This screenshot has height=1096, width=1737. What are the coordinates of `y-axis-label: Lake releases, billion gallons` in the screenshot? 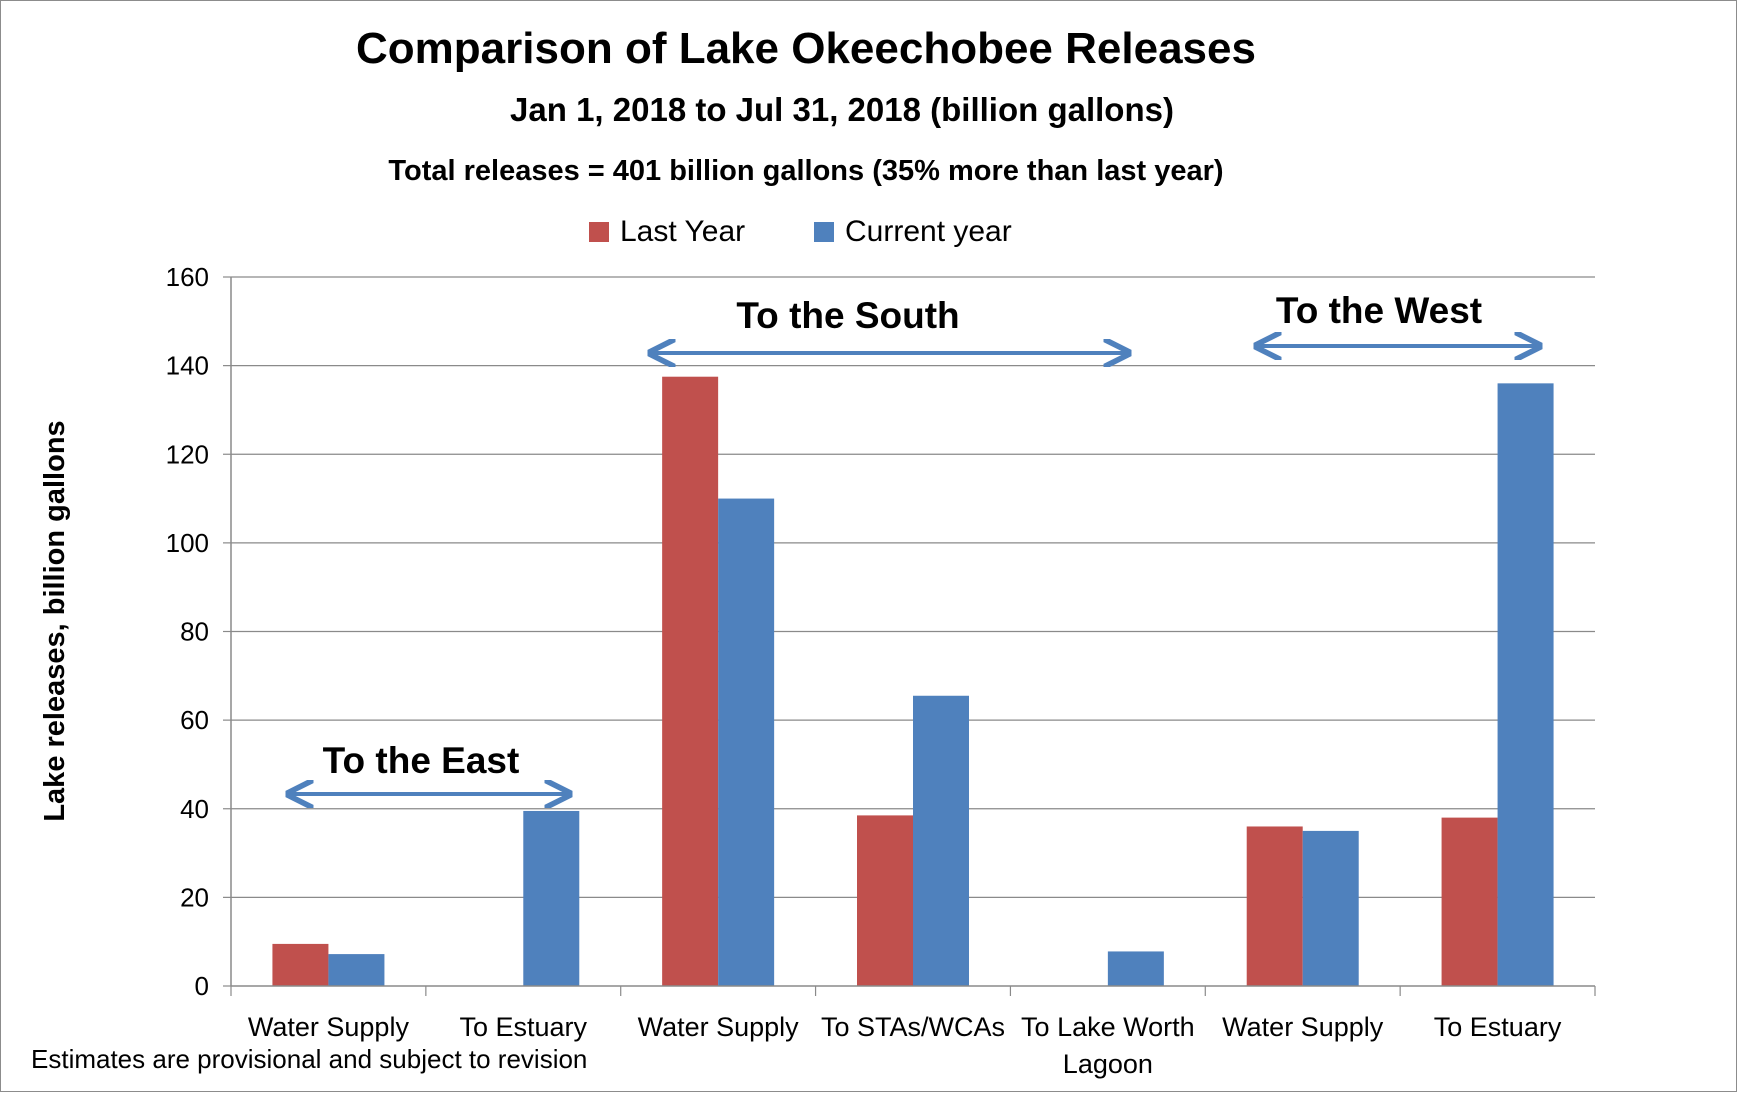 It's located at (55, 620).